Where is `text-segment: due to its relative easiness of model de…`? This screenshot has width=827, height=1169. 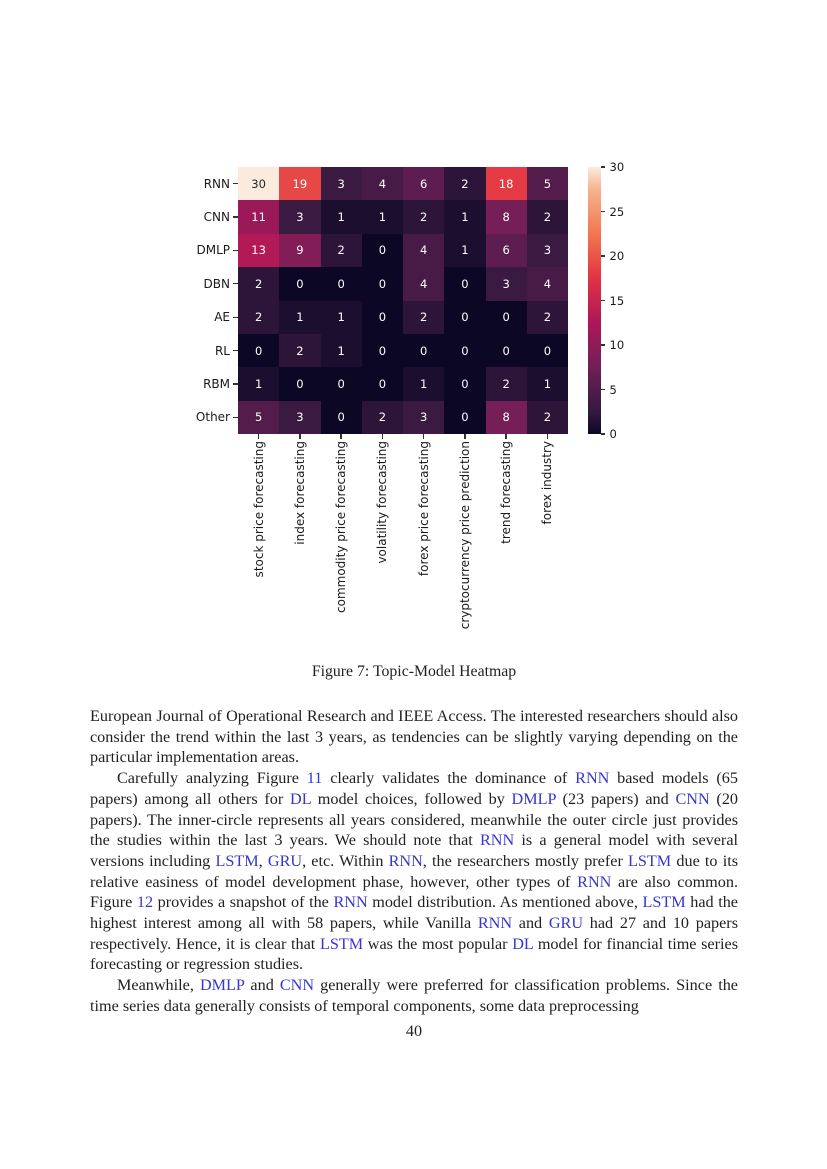 text-segment: due to its relative easiness of model de… is located at coordinates (414, 871).